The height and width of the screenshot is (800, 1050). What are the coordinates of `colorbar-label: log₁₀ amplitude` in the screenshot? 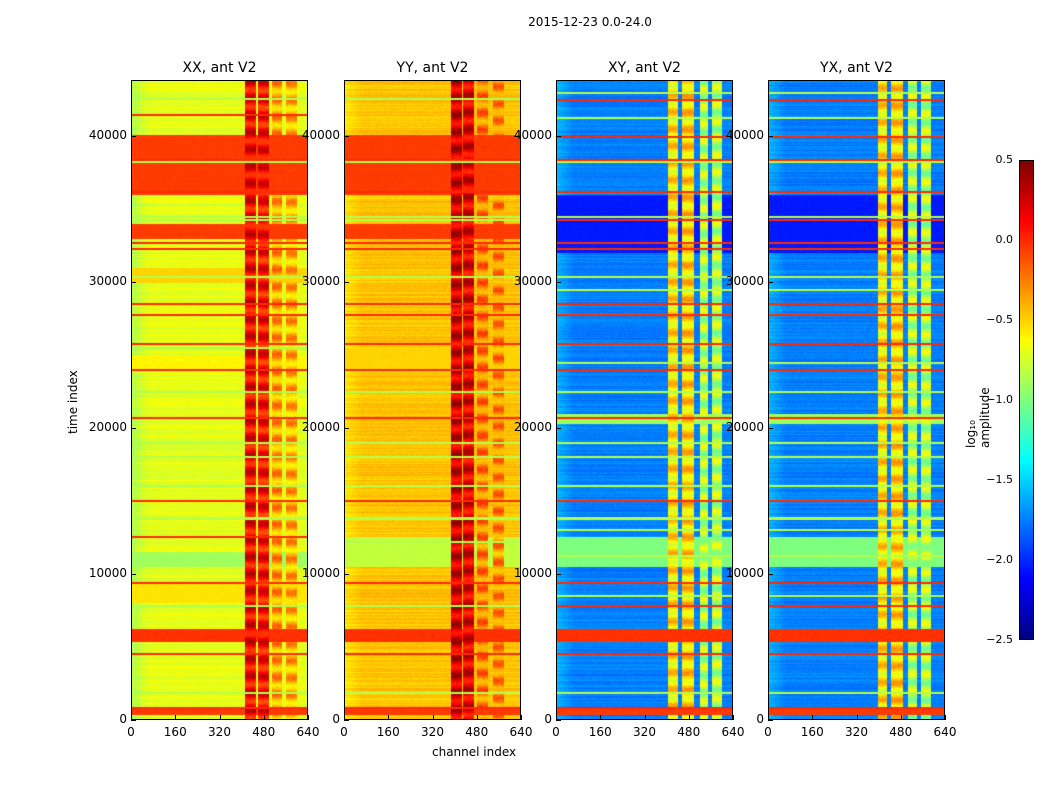 It's located at (978, 417).